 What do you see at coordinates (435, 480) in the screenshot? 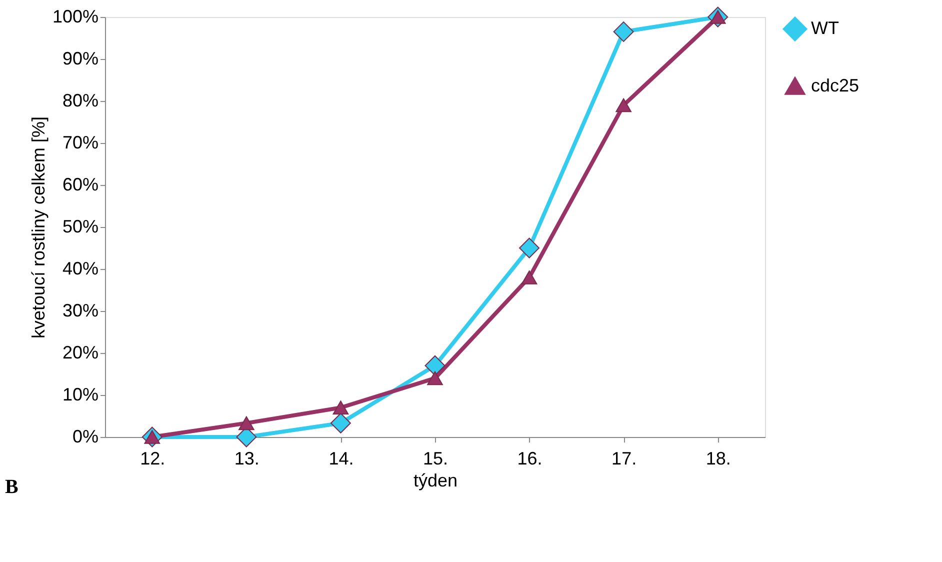
I see `x-axis-title: týden` at bounding box center [435, 480].